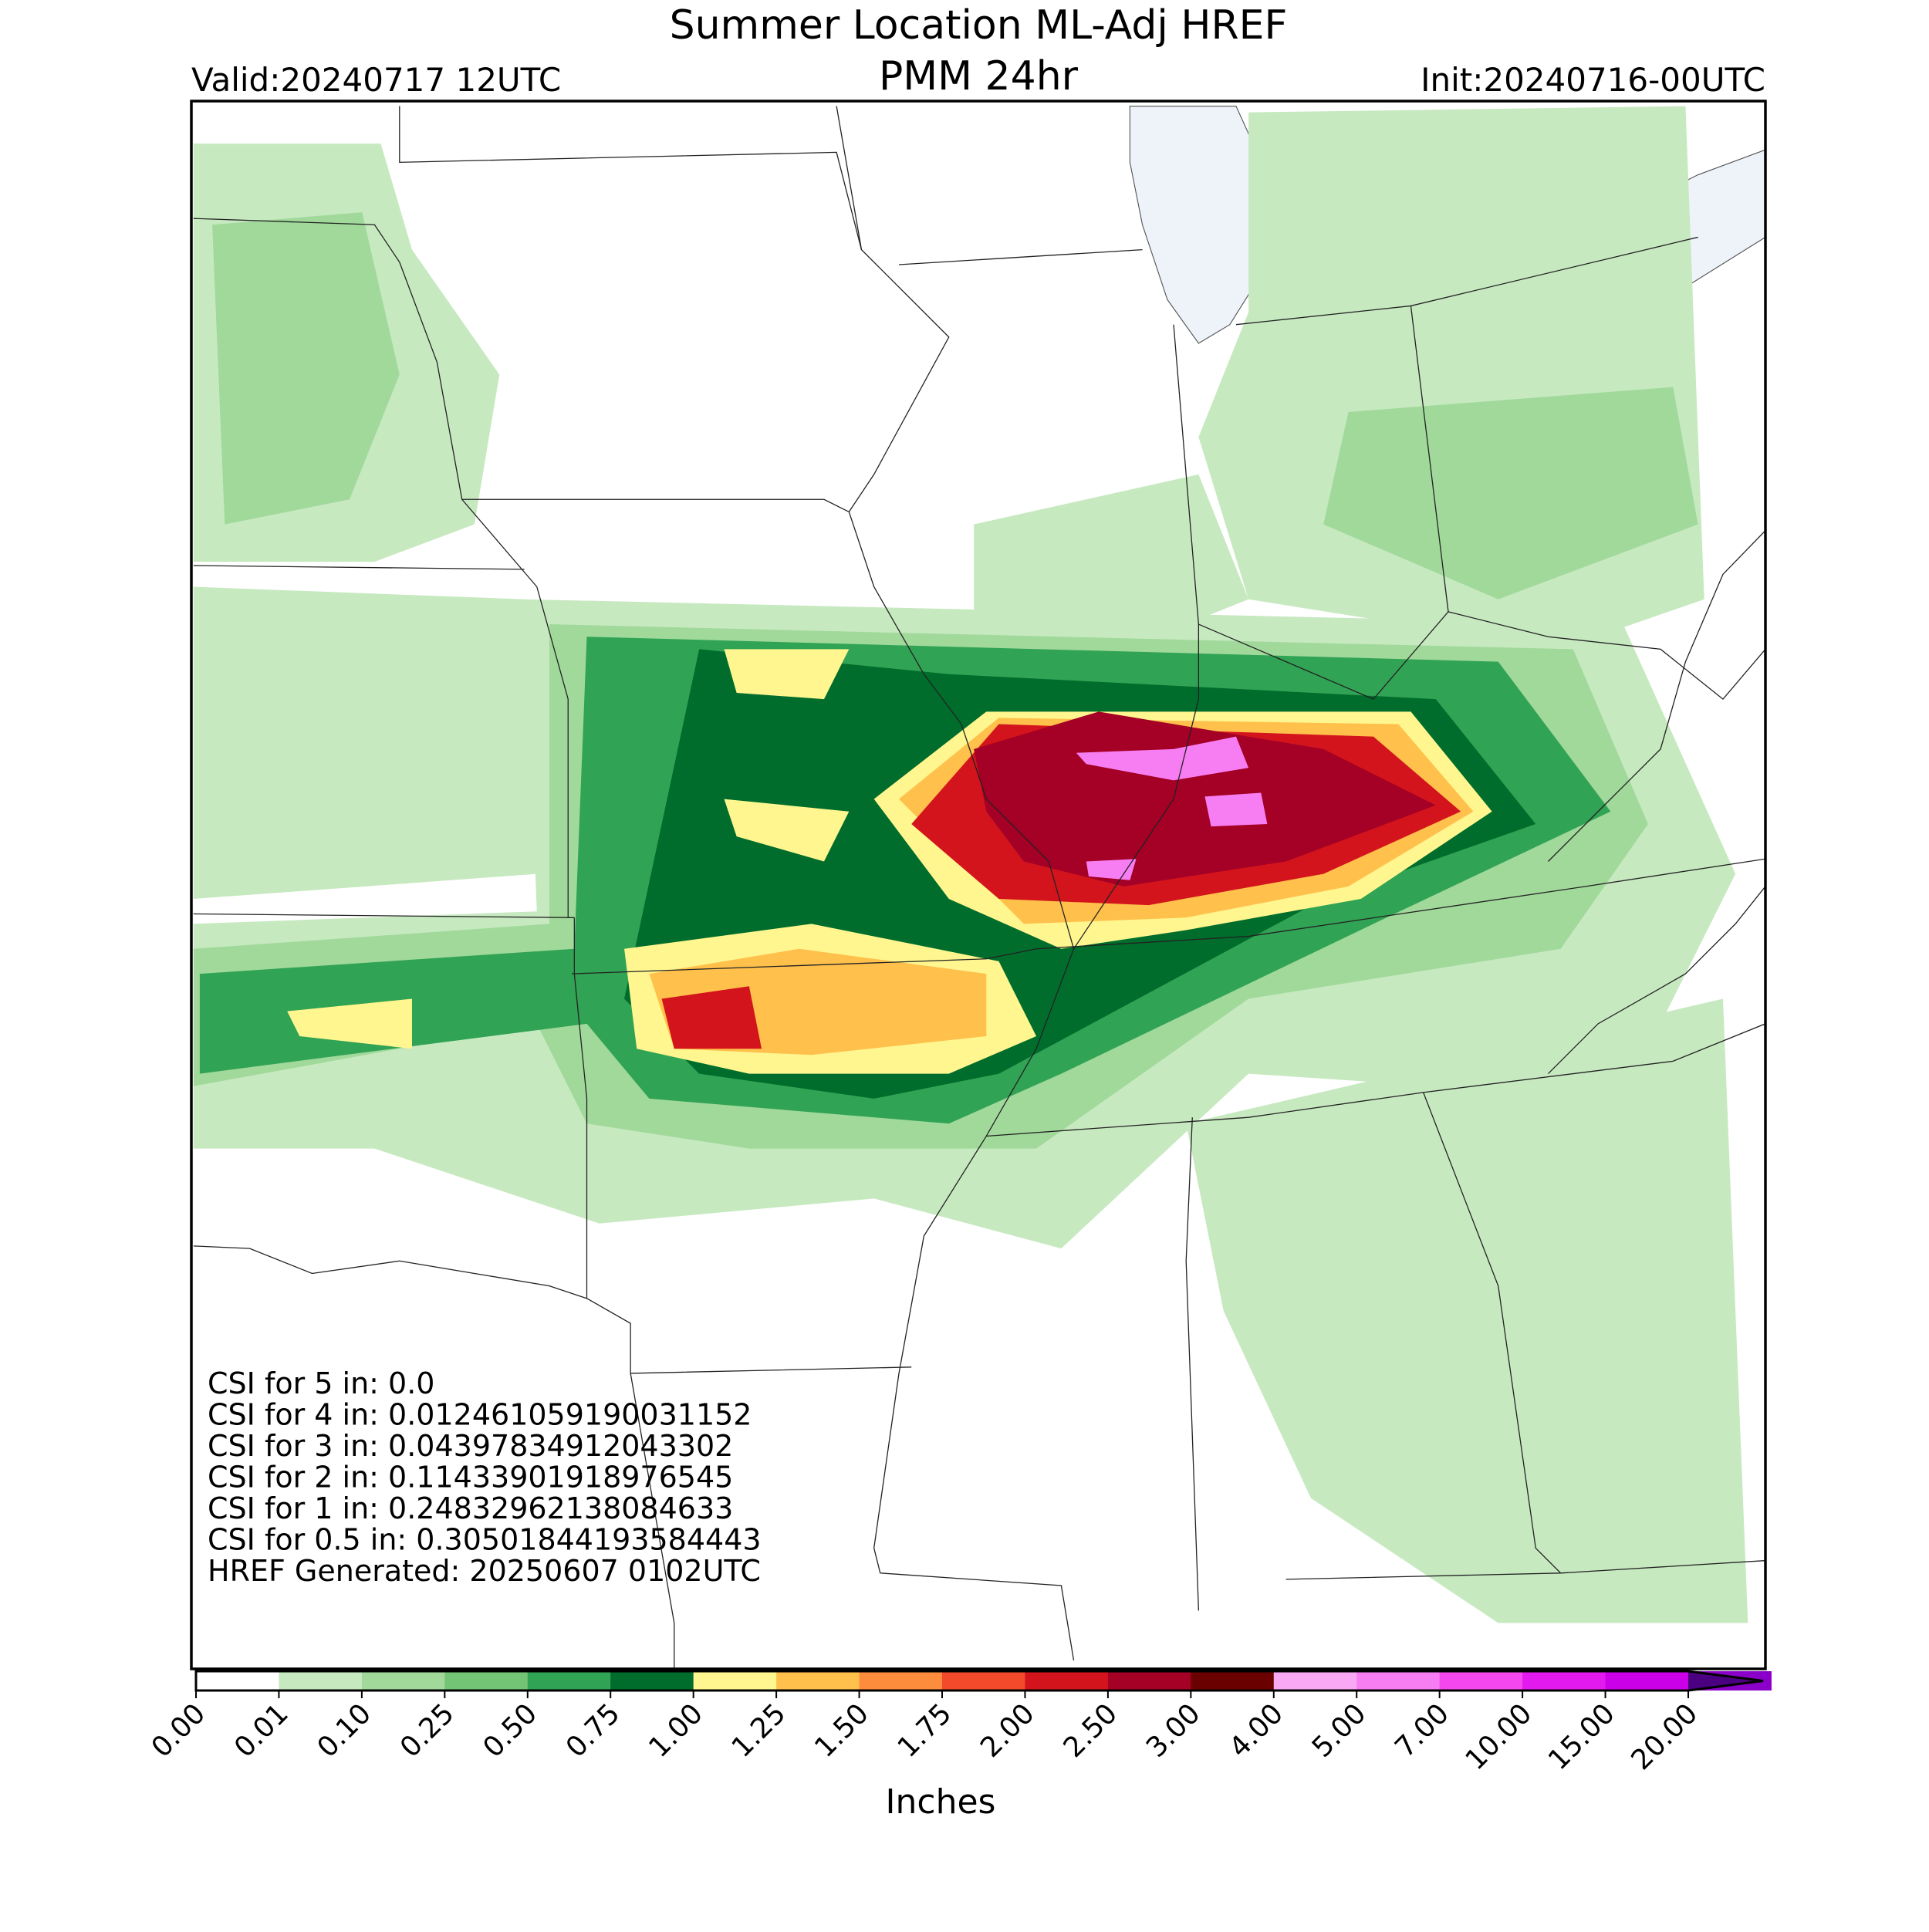 The image size is (1929, 1932). I want to click on colorbar-outline, so click(979, 1681).